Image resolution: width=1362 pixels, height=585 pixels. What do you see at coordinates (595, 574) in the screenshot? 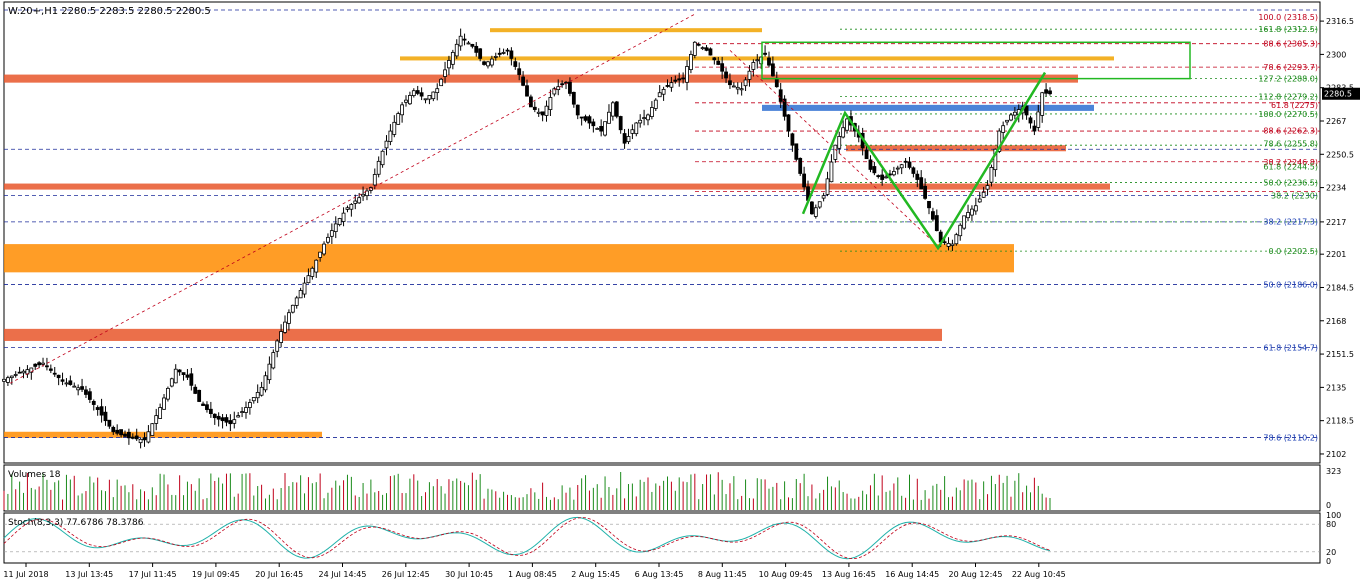
I see `time-tick-label: 2 Aug 15:45` at bounding box center [595, 574].